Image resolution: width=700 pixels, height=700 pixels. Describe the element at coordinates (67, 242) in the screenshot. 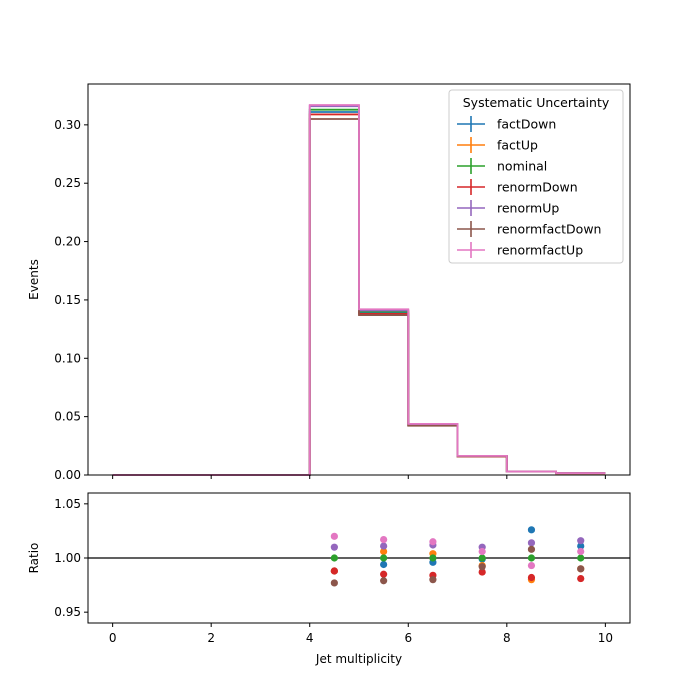

I see `y-tick-label: 0.20` at that location.